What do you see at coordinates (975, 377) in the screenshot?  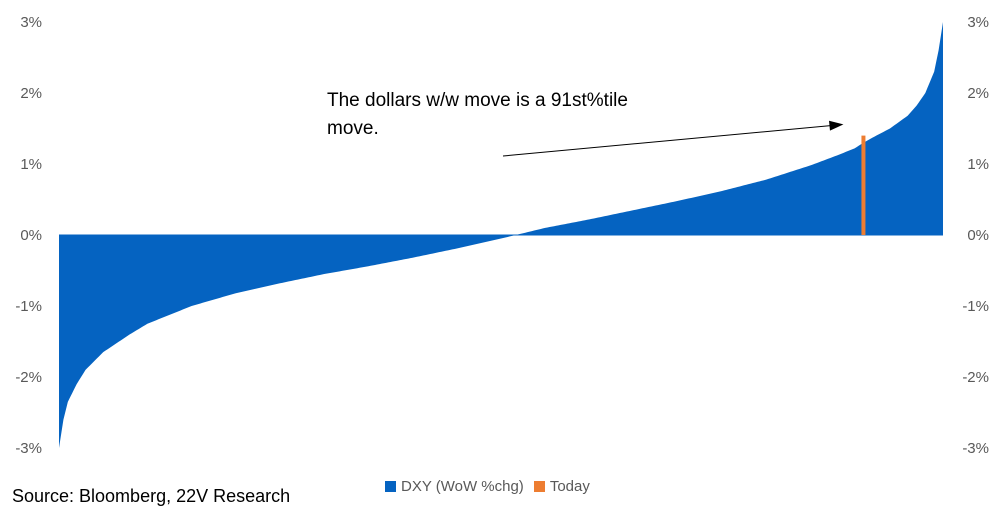 I see `y-tick-right: -2%` at bounding box center [975, 377].